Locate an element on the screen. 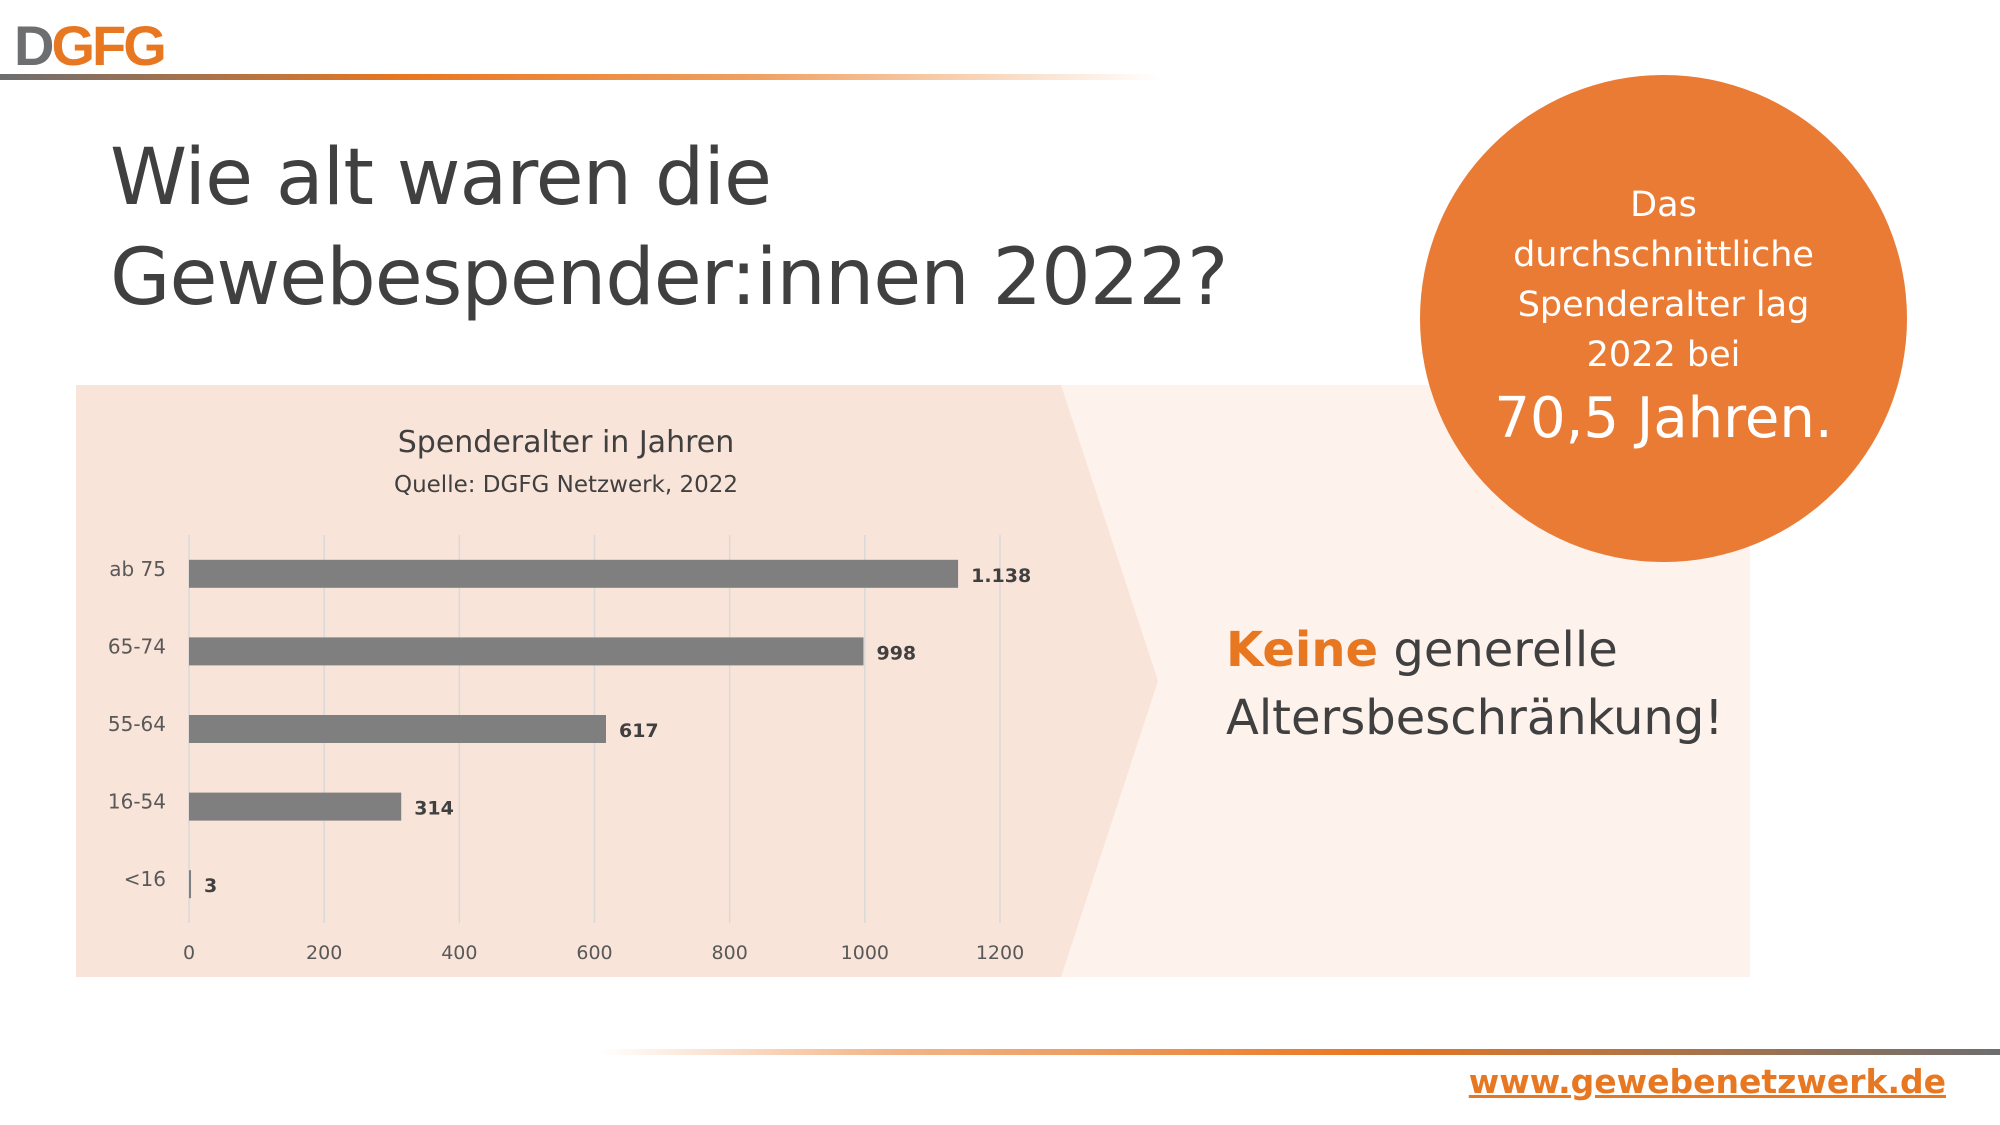 Image resolution: width=2000 pixels, height=1125 pixels. callout-value: 70,5 Jahren. is located at coordinates (1663, 418).